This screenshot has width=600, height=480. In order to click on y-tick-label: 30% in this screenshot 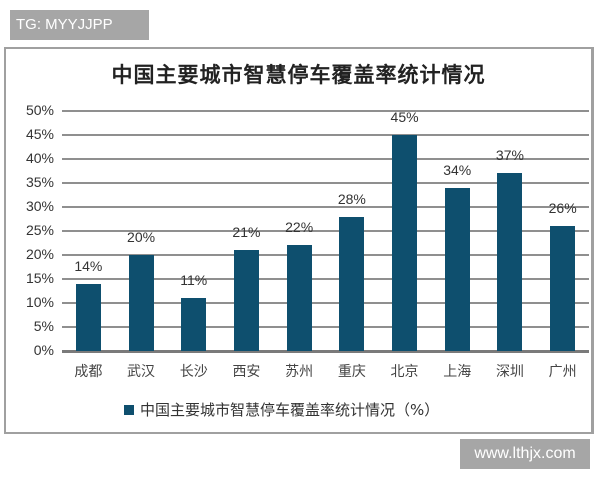, I will do `click(39, 206)`.